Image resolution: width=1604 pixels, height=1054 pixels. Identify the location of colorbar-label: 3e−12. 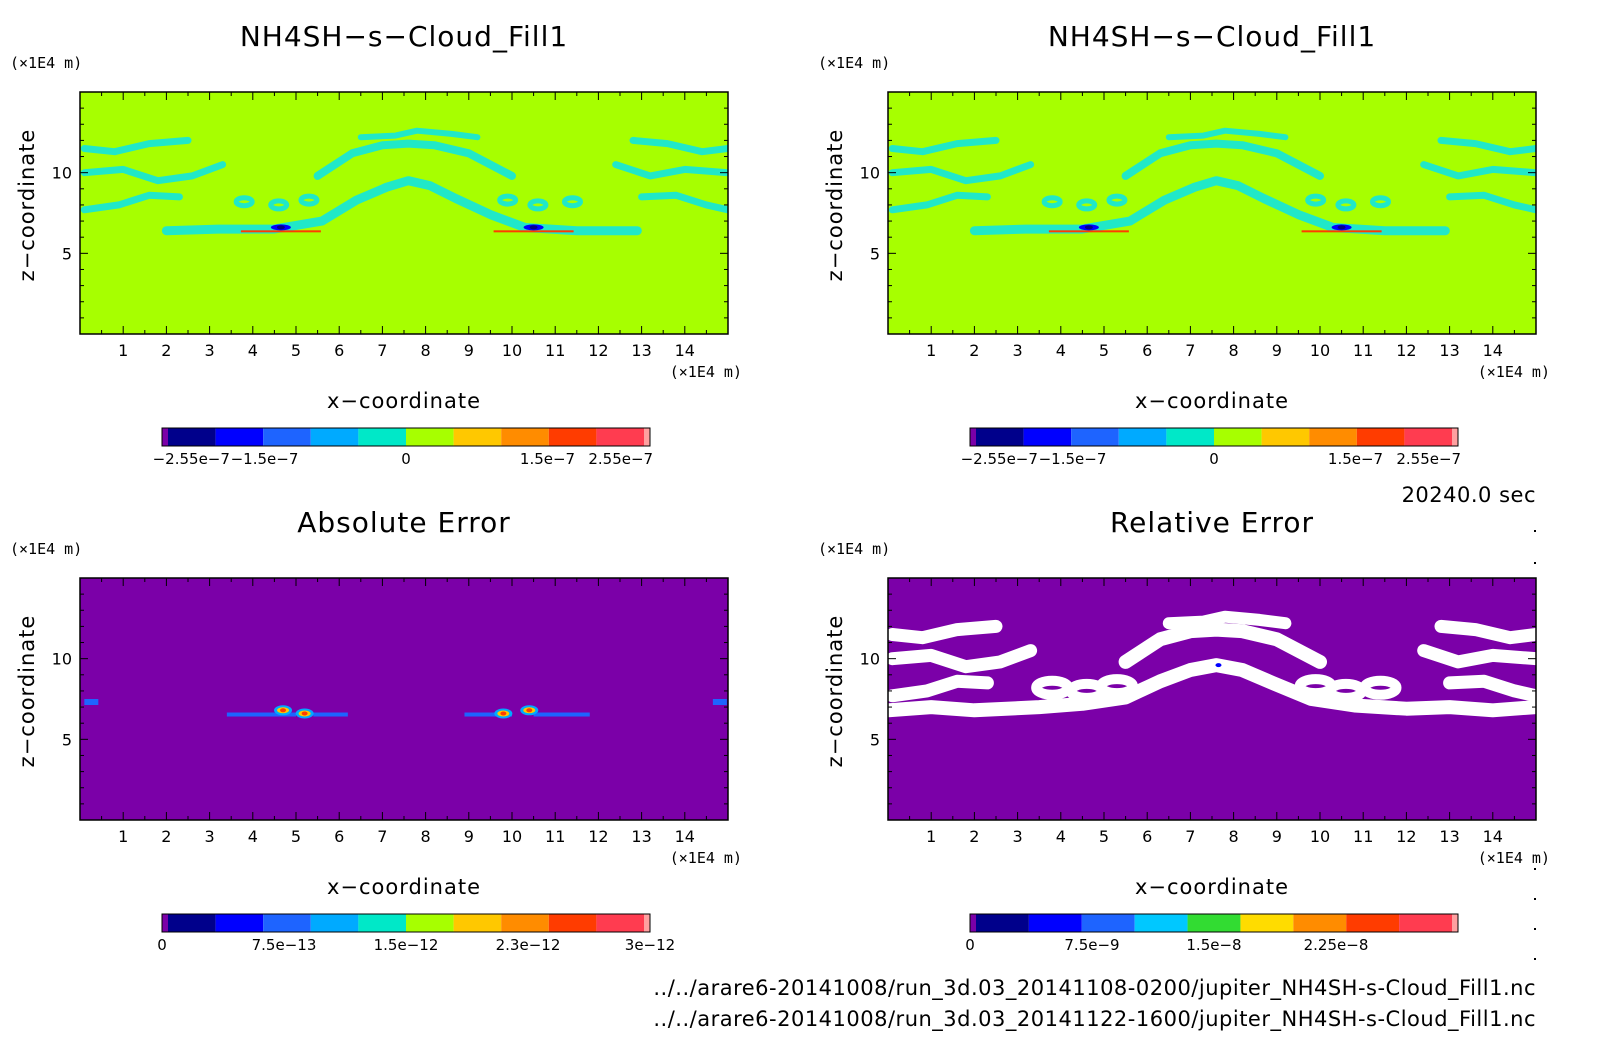
(650, 945).